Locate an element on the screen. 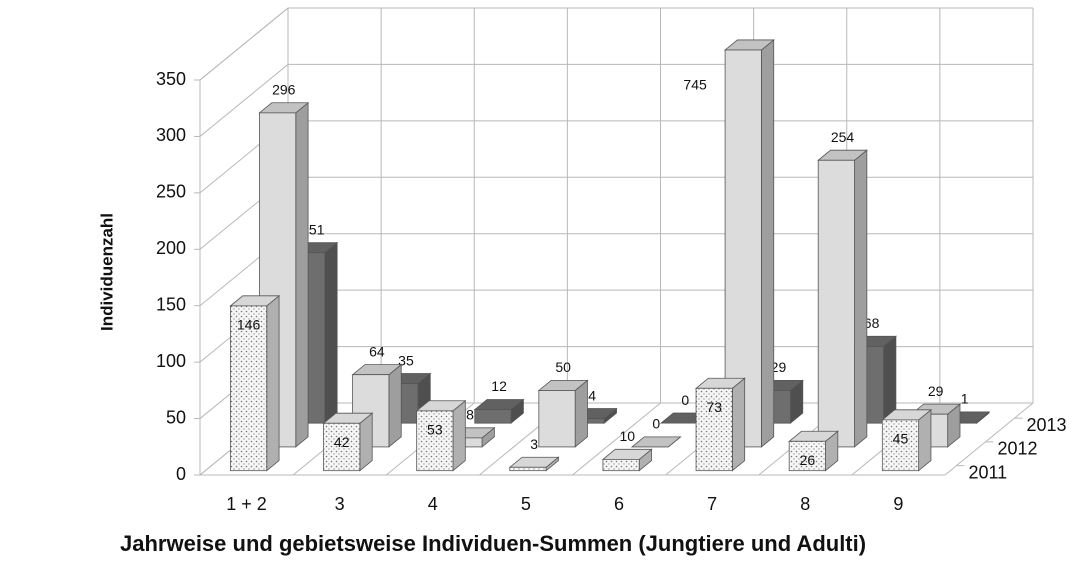 The image size is (1083, 566). x-tick-label: 3 is located at coordinates (340, 504).